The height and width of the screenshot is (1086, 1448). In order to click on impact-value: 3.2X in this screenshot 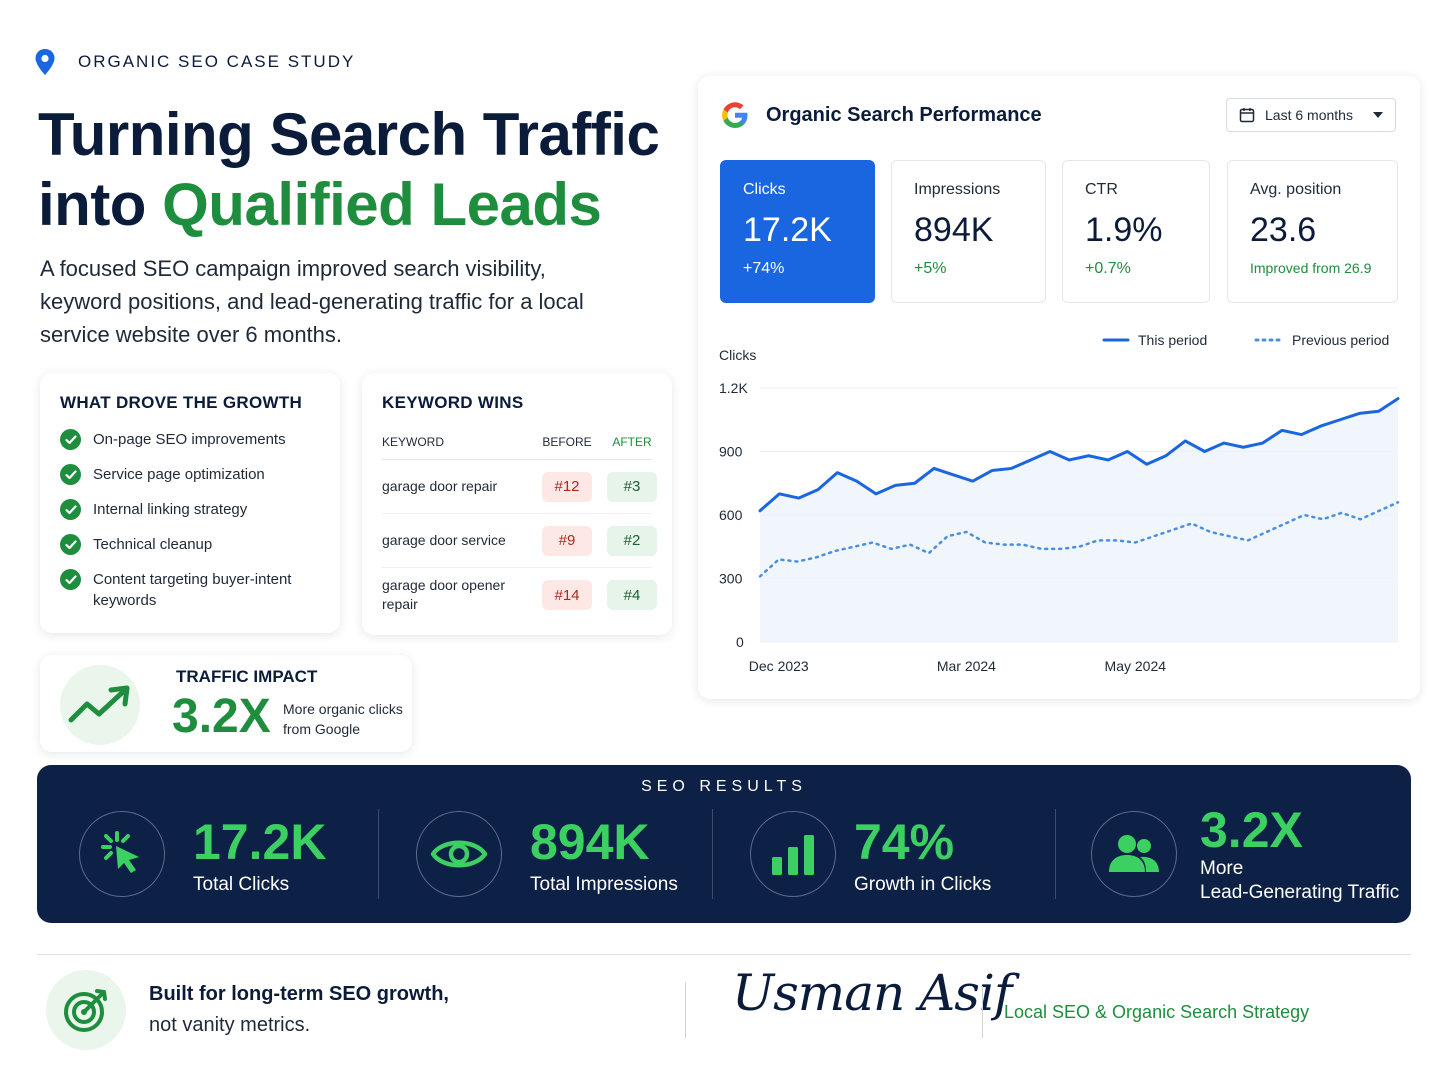, I will do `click(221, 716)`.